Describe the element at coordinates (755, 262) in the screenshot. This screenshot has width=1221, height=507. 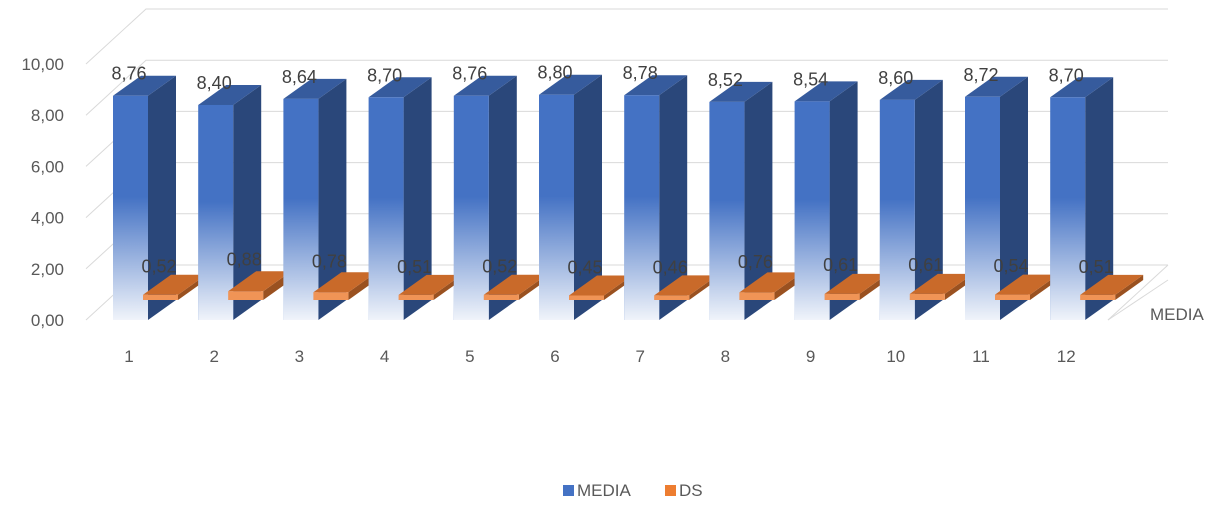
I see `data-label-ds: 0,76` at that location.